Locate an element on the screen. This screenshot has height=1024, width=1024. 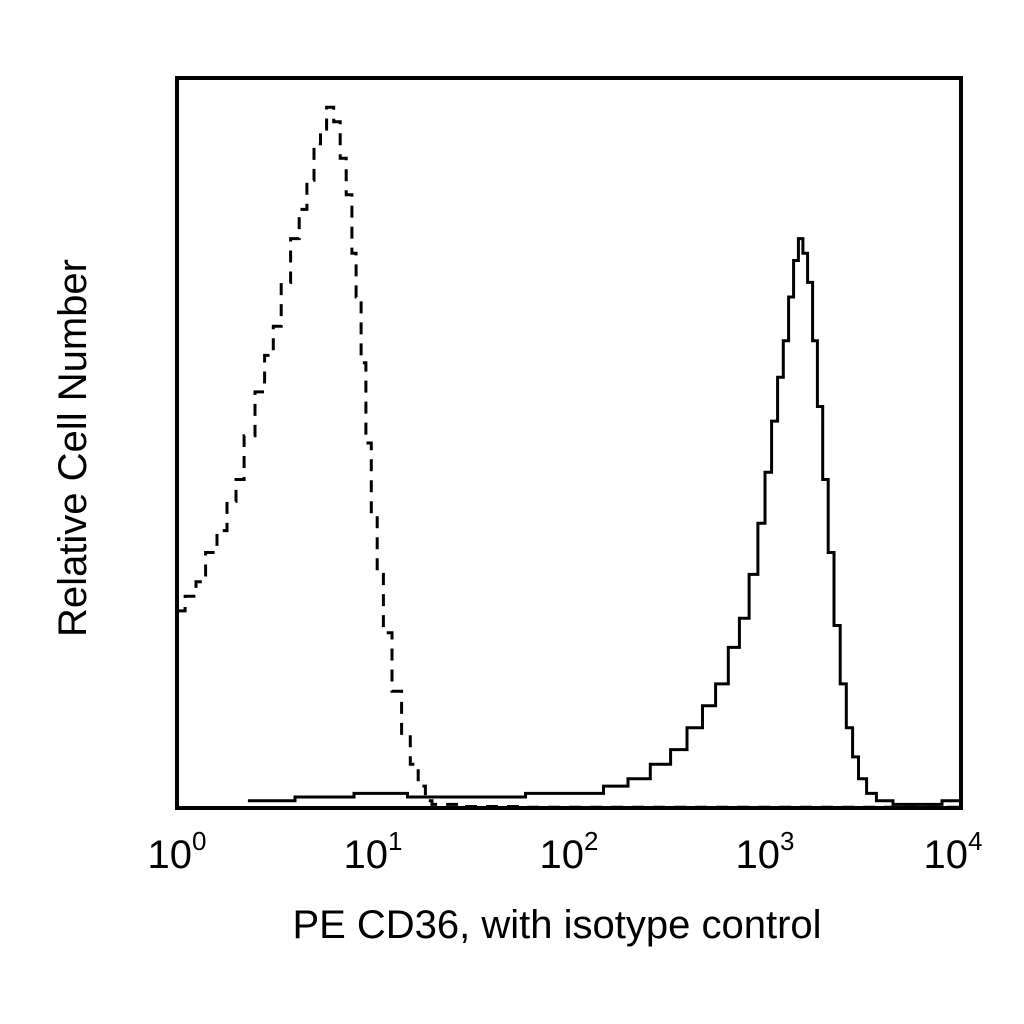
x-tick-exponent: 0 is located at coordinates (199, 841).